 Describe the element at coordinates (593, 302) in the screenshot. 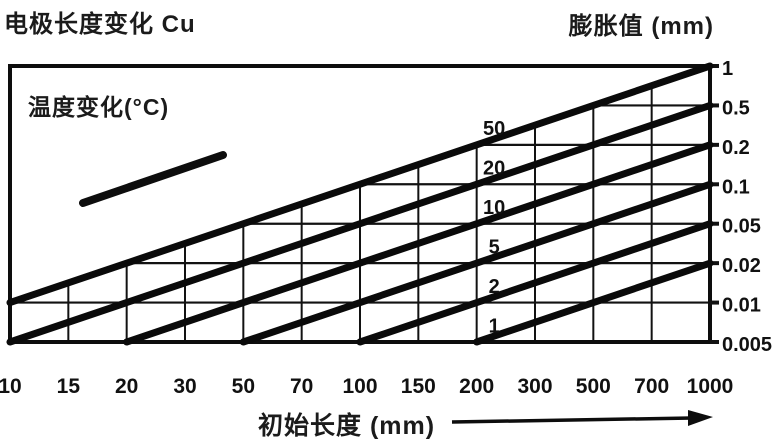

I see `series-line-1c` at that location.